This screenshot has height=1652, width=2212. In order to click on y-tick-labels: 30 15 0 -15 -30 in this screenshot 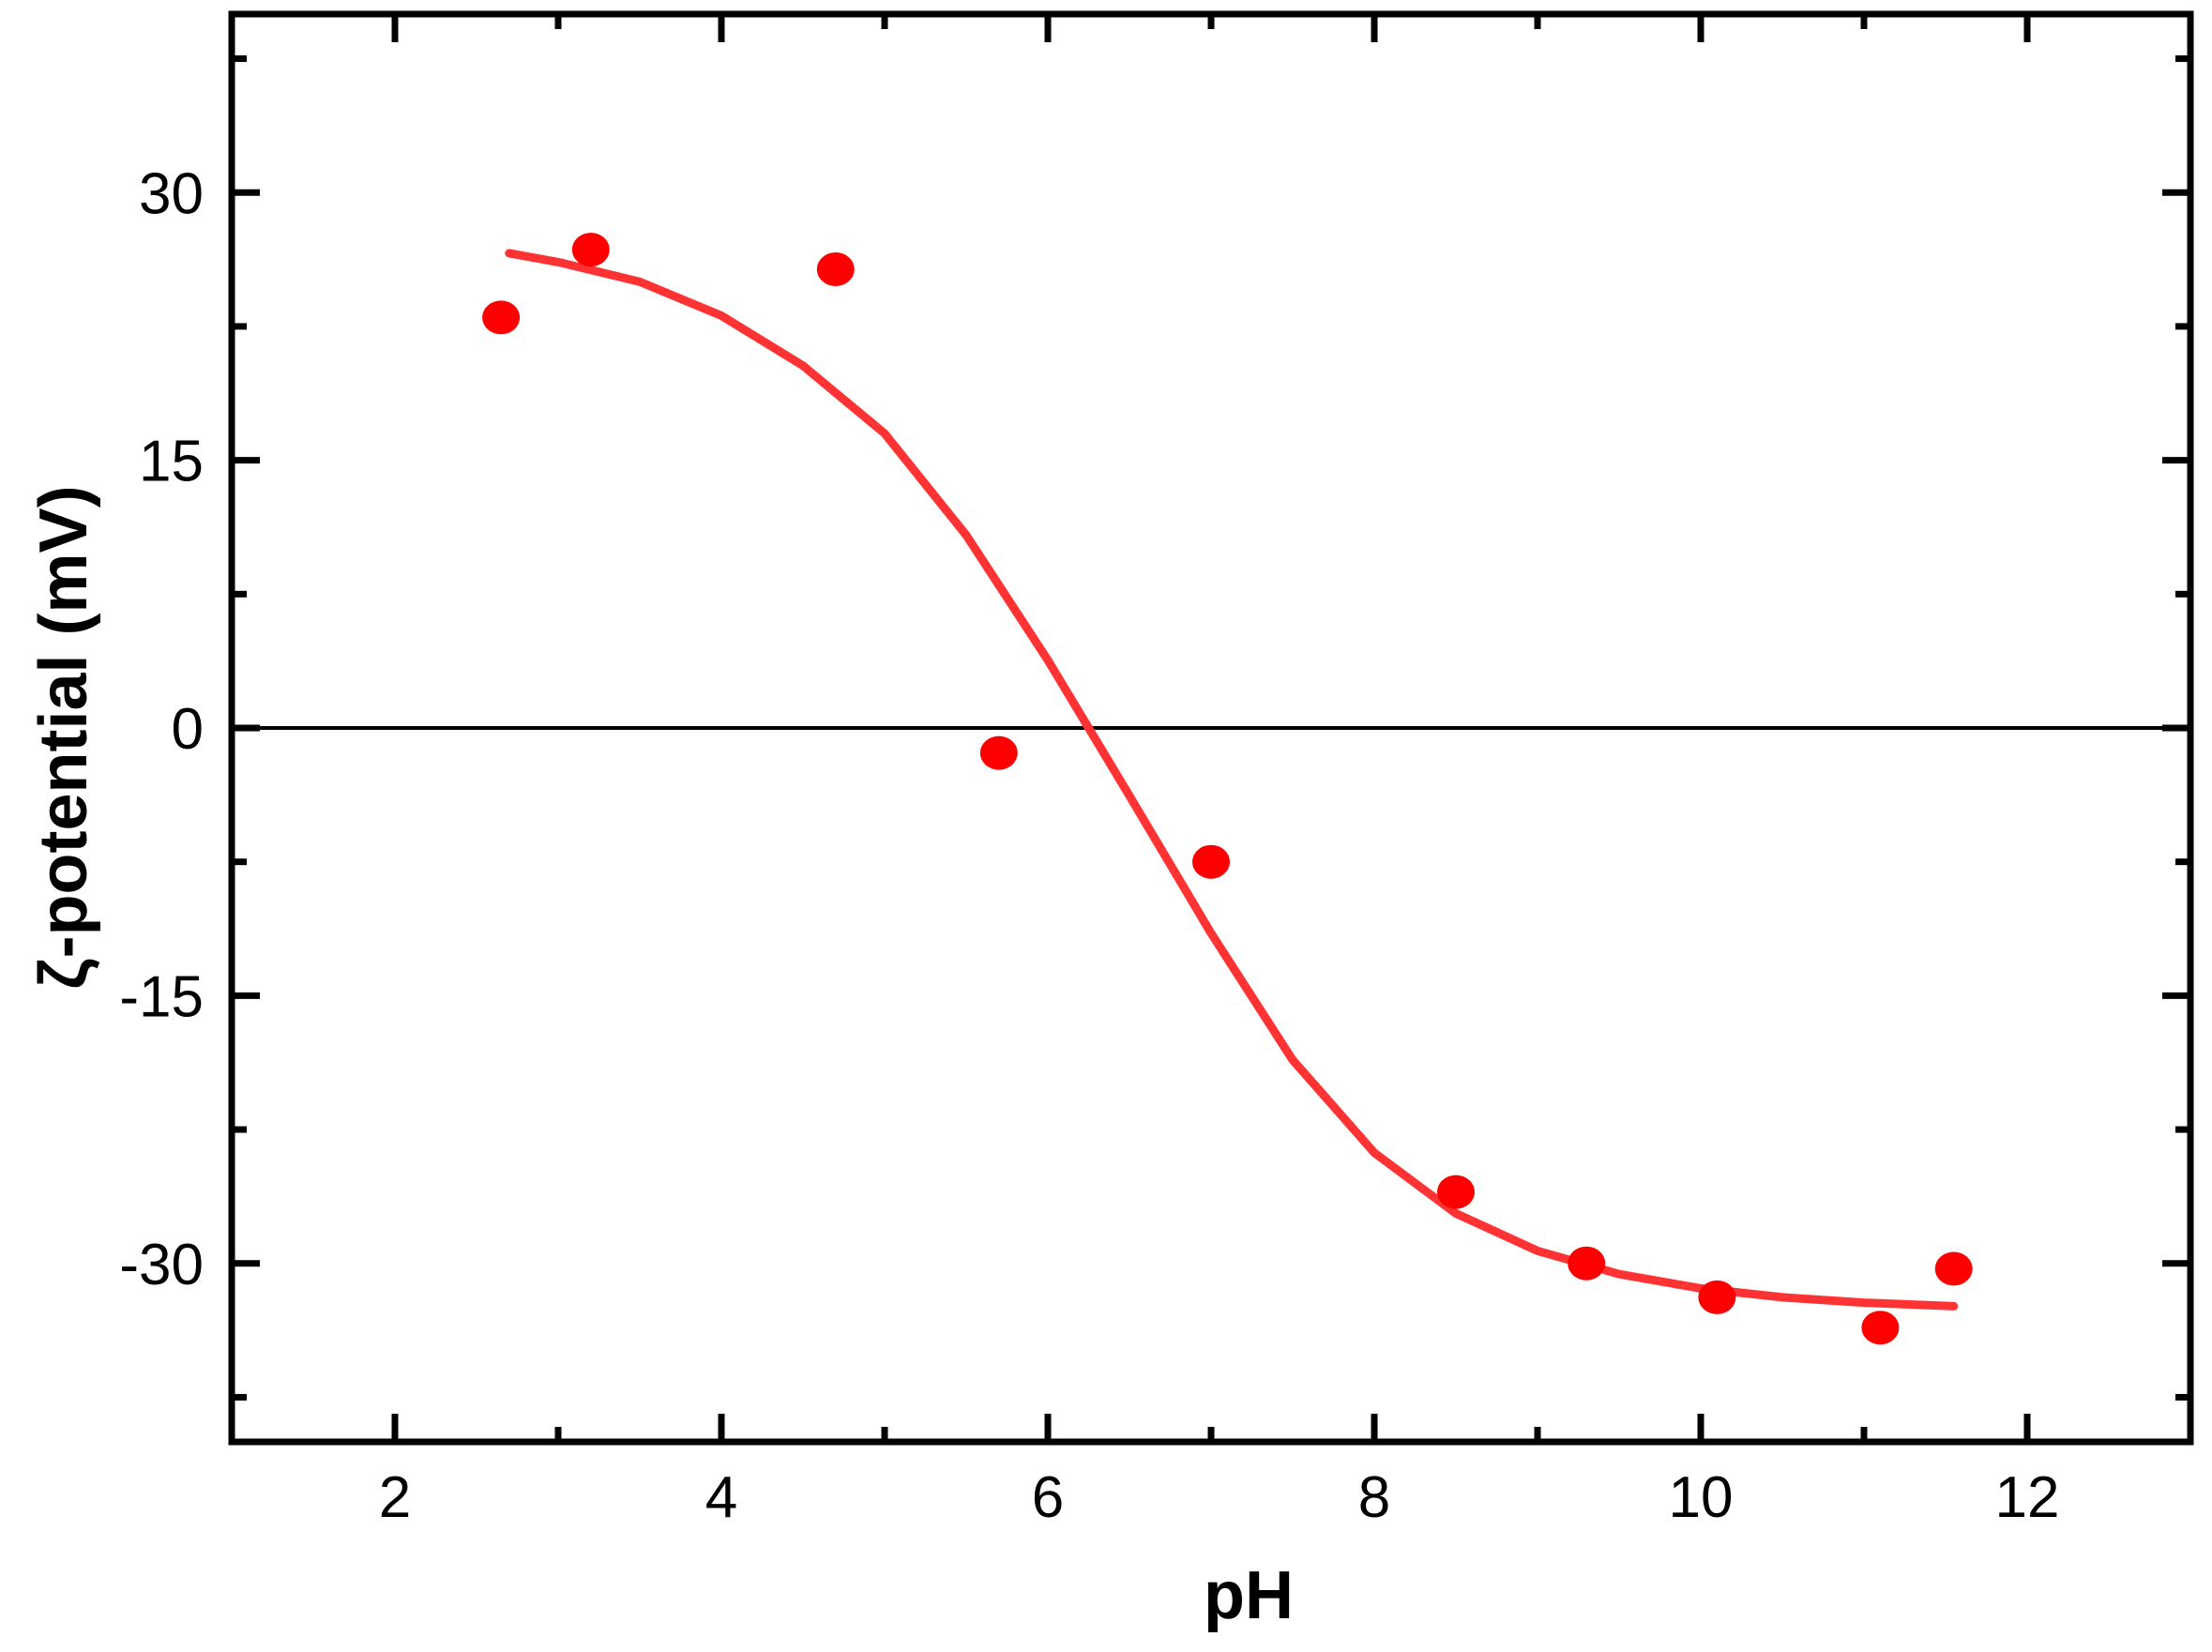, I will do `click(161, 729)`.